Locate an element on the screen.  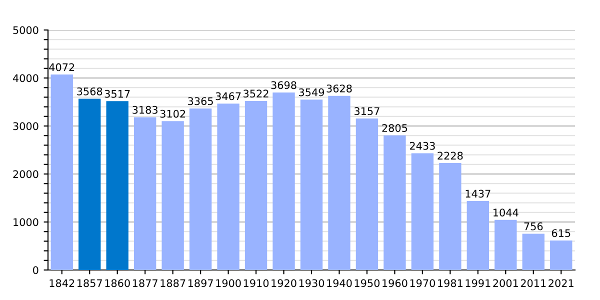
data-label: 1044 is located at coordinates (506, 212).